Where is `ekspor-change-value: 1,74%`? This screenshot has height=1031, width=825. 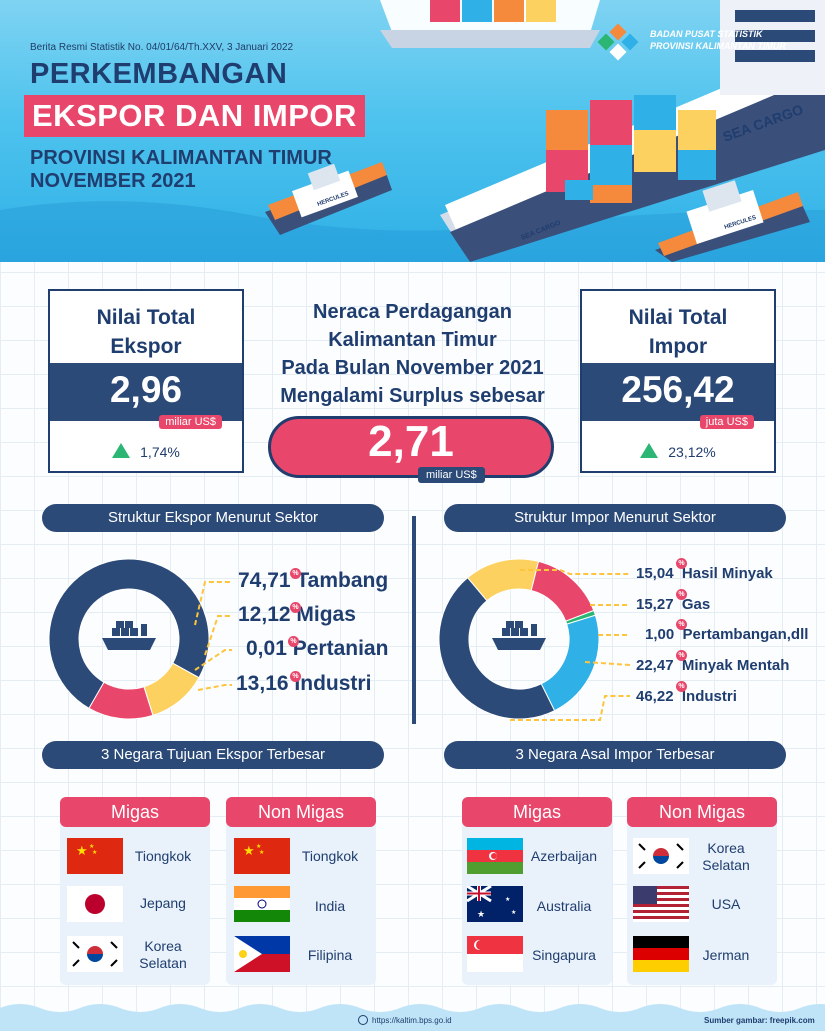 ekspor-change-value: 1,74% is located at coordinates (160, 452).